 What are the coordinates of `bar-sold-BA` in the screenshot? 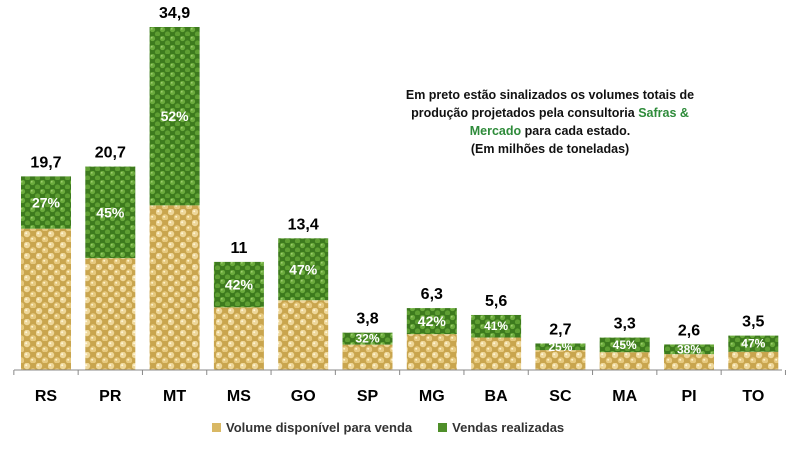 It's located at (496, 326).